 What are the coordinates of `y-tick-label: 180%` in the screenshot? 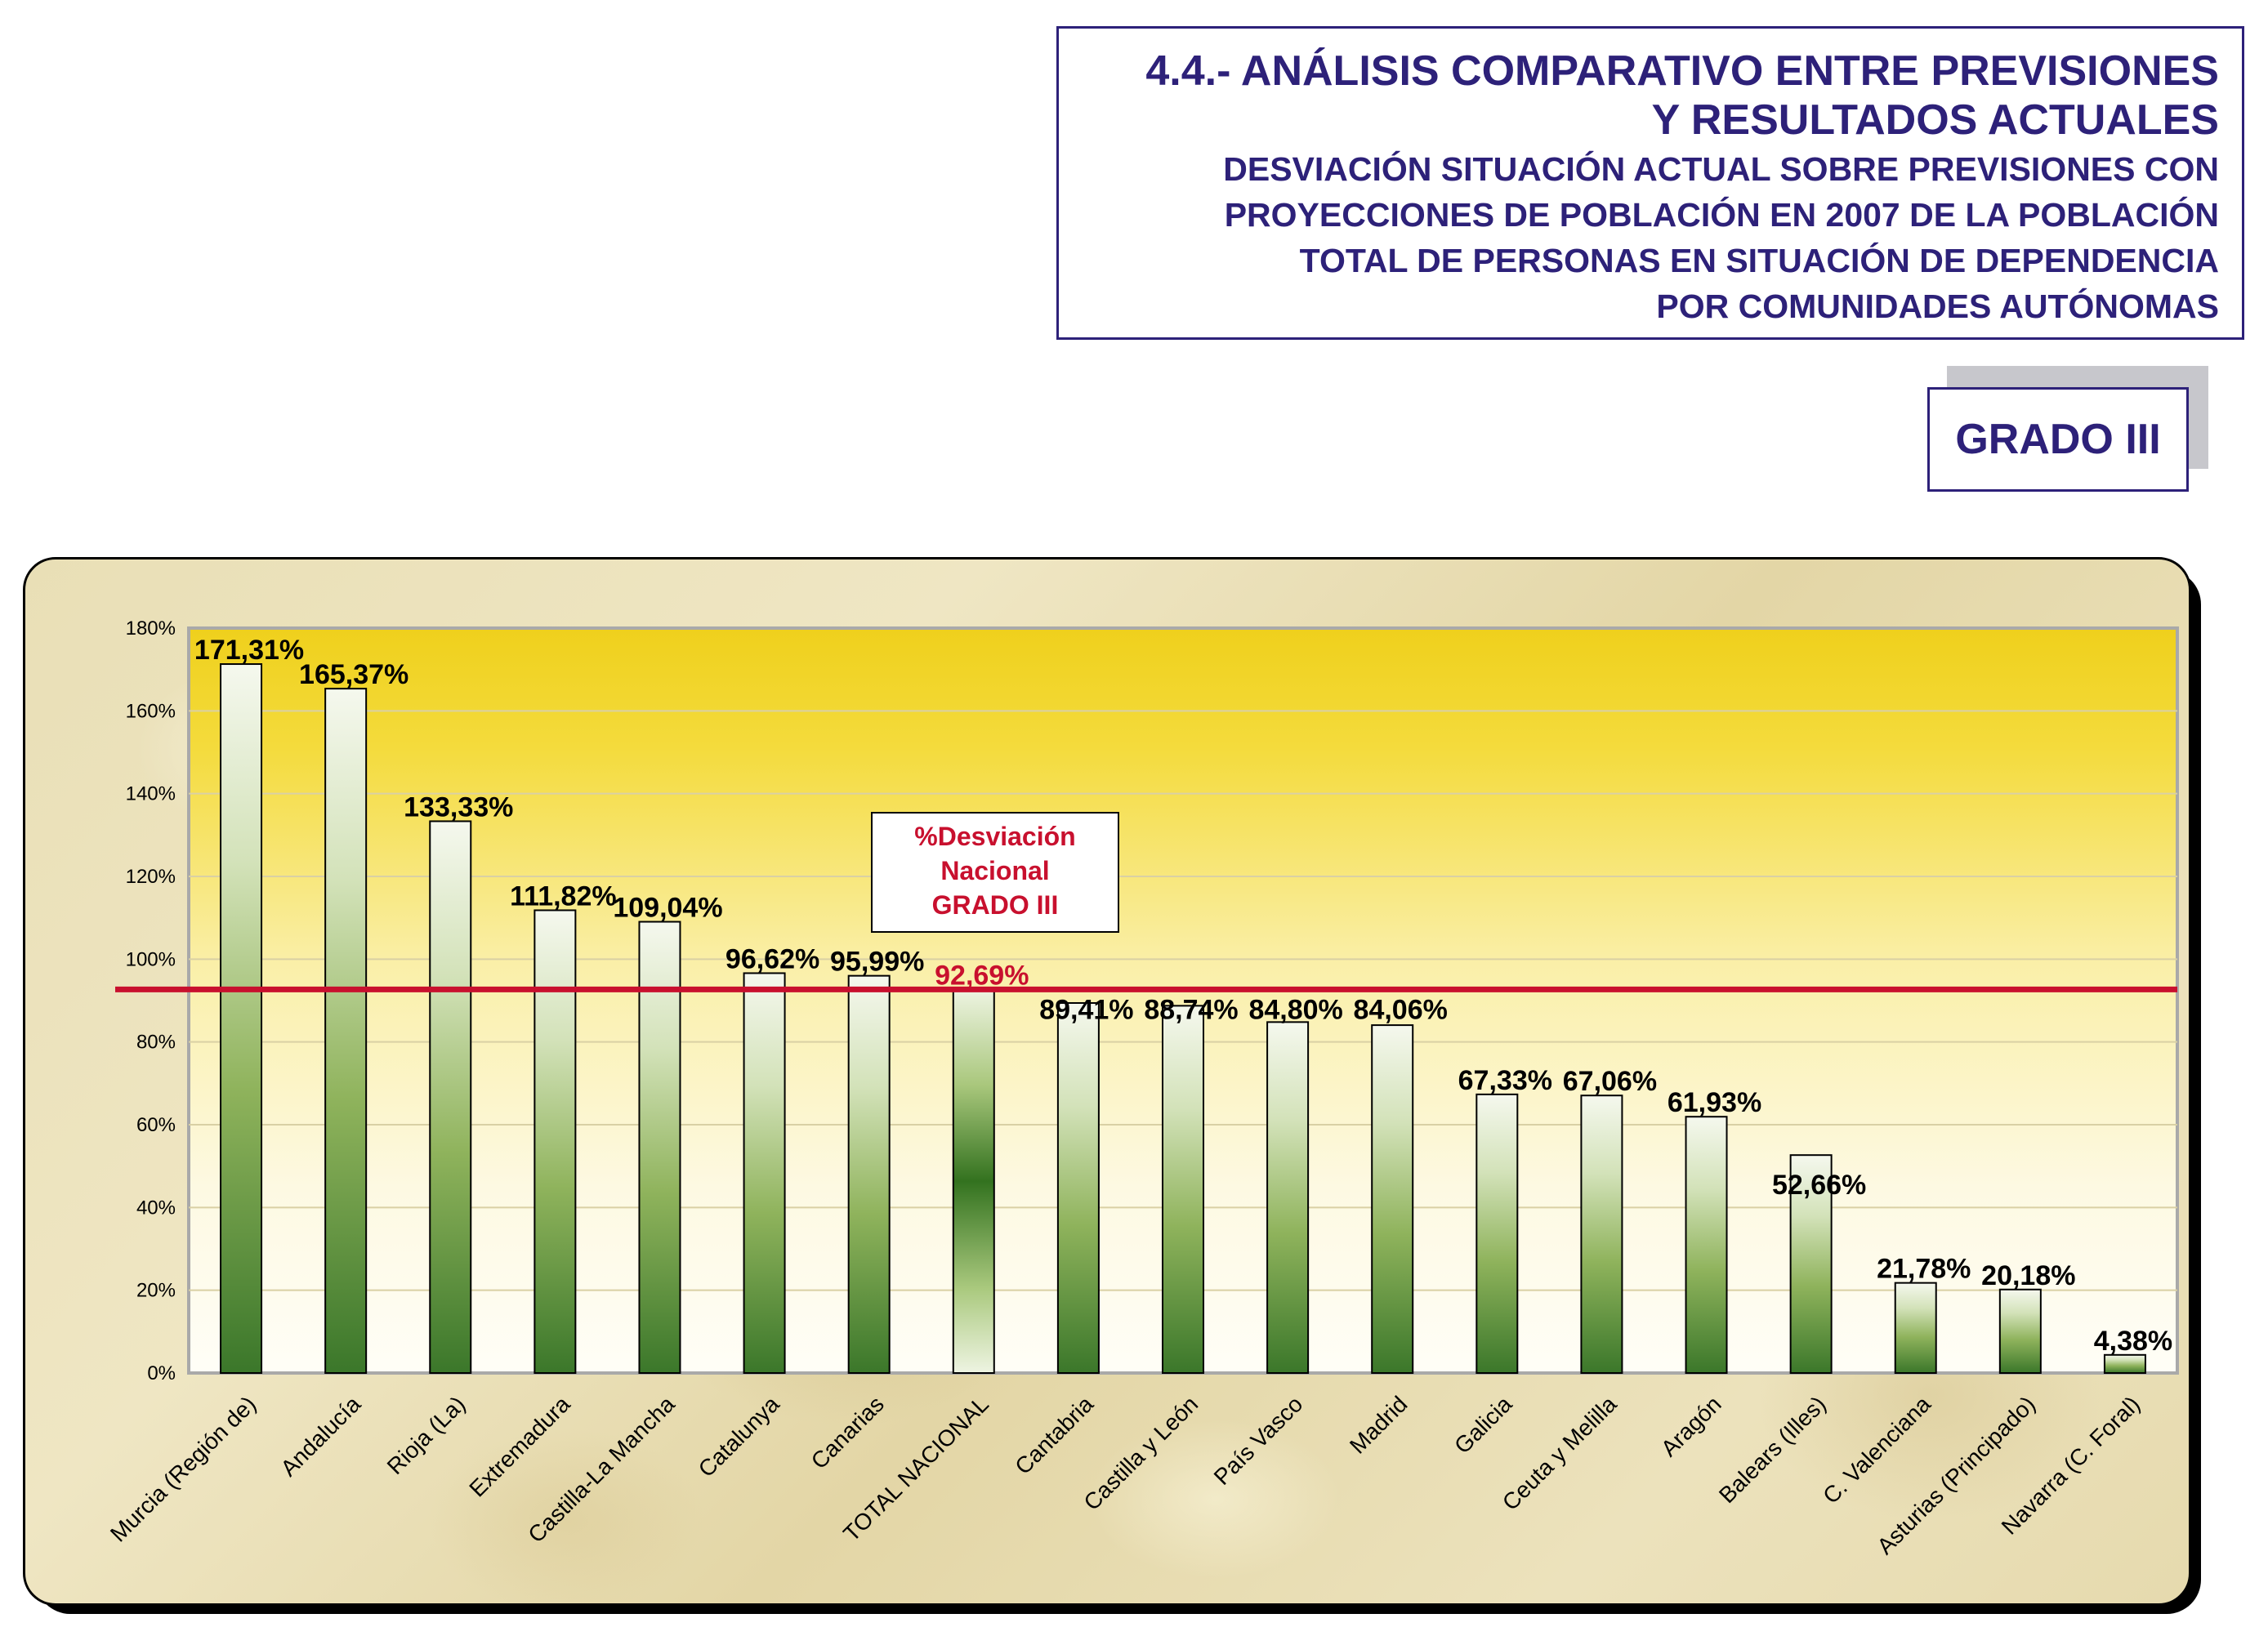 It's located at (151, 628).